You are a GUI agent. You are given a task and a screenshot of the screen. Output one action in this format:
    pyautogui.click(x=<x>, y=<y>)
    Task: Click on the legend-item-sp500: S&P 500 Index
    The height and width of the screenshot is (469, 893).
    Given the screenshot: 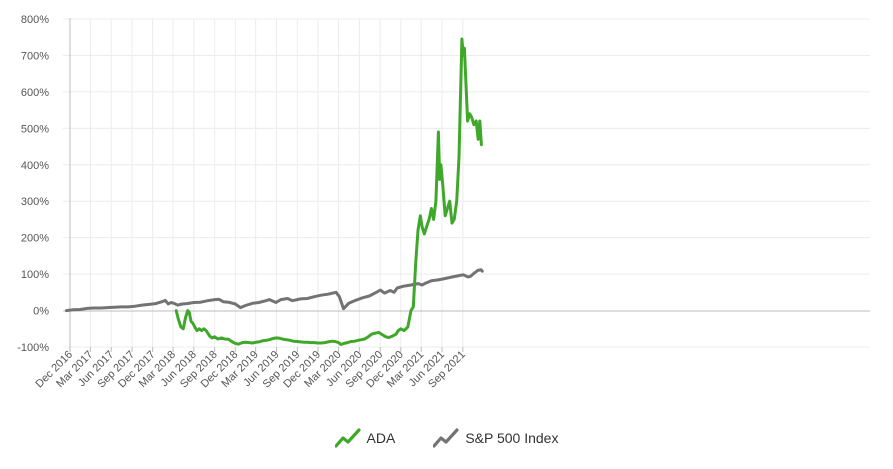 What is the action you would take?
    pyautogui.click(x=495, y=438)
    